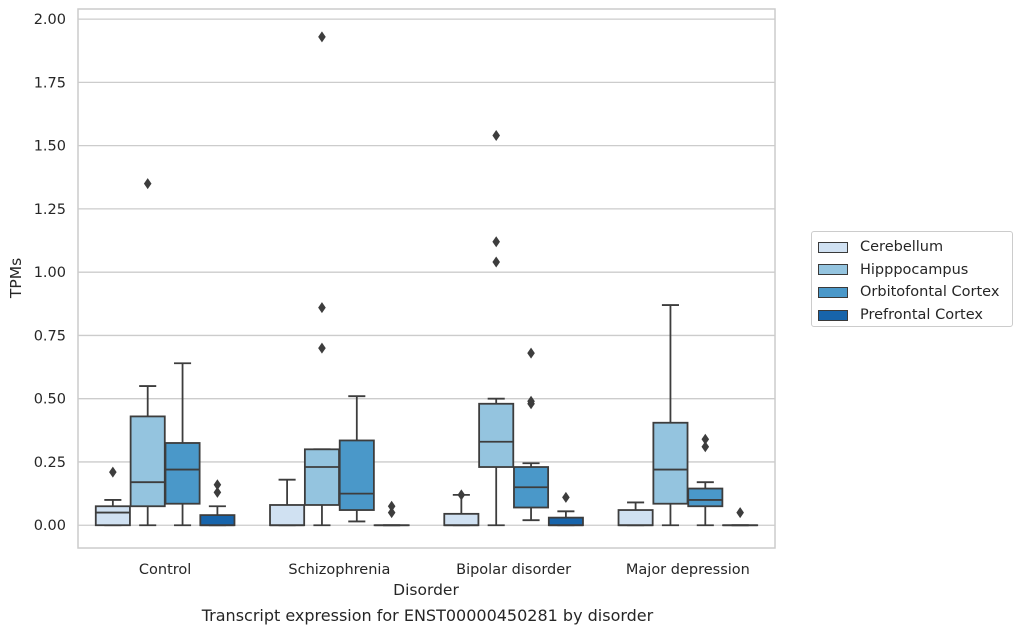 The height and width of the screenshot is (634, 1023). I want to click on x-axis-label: Disorder, so click(426, 590).